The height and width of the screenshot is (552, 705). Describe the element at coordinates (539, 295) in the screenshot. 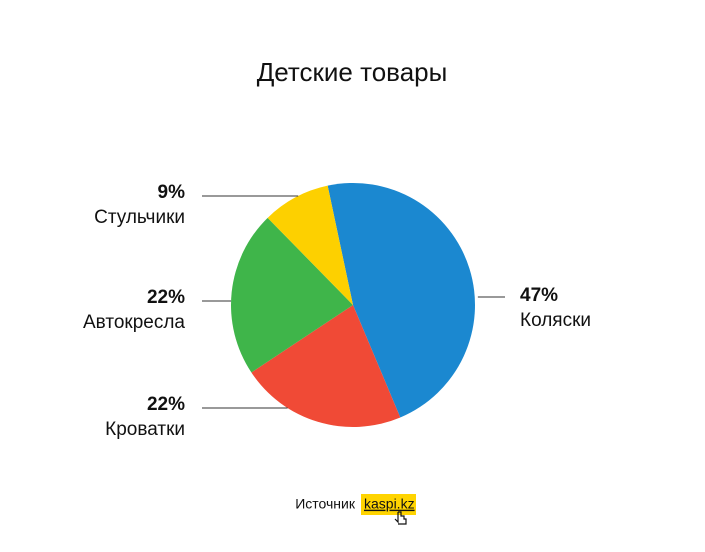

I see `value-label: 47%` at that location.